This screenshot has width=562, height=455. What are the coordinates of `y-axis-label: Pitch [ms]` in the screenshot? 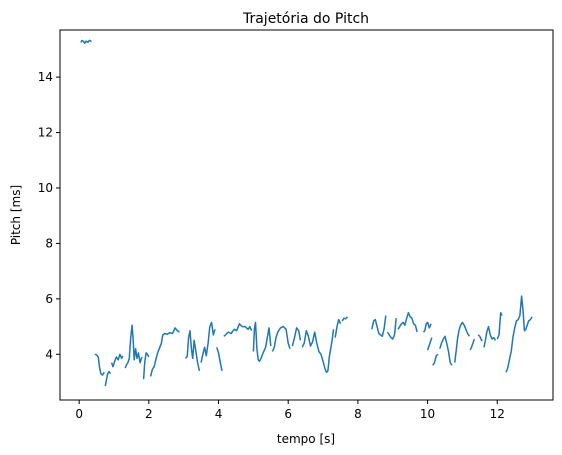 It's located at (16, 215).